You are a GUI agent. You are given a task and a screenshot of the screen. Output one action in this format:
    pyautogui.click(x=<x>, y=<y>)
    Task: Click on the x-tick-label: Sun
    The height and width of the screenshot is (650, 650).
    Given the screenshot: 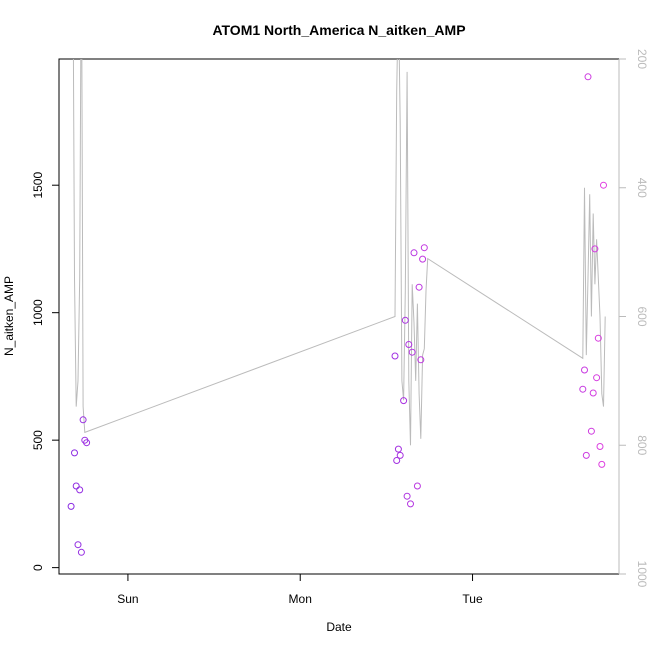 What is the action you would take?
    pyautogui.click(x=127, y=599)
    